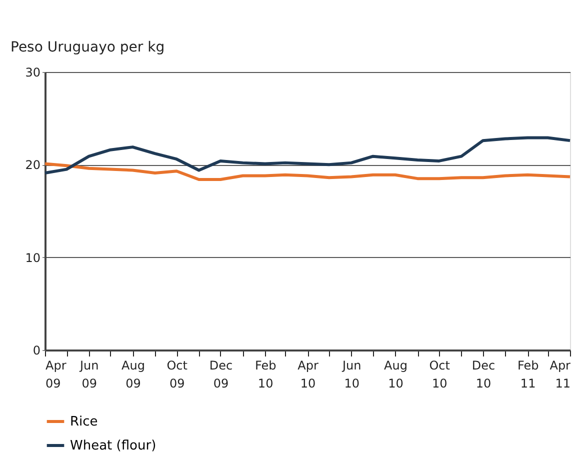 Image resolution: width=587 pixels, height=460 pixels. Describe the element at coordinates (484, 374) in the screenshot. I see `x-tick-label: Dec 10` at that location.